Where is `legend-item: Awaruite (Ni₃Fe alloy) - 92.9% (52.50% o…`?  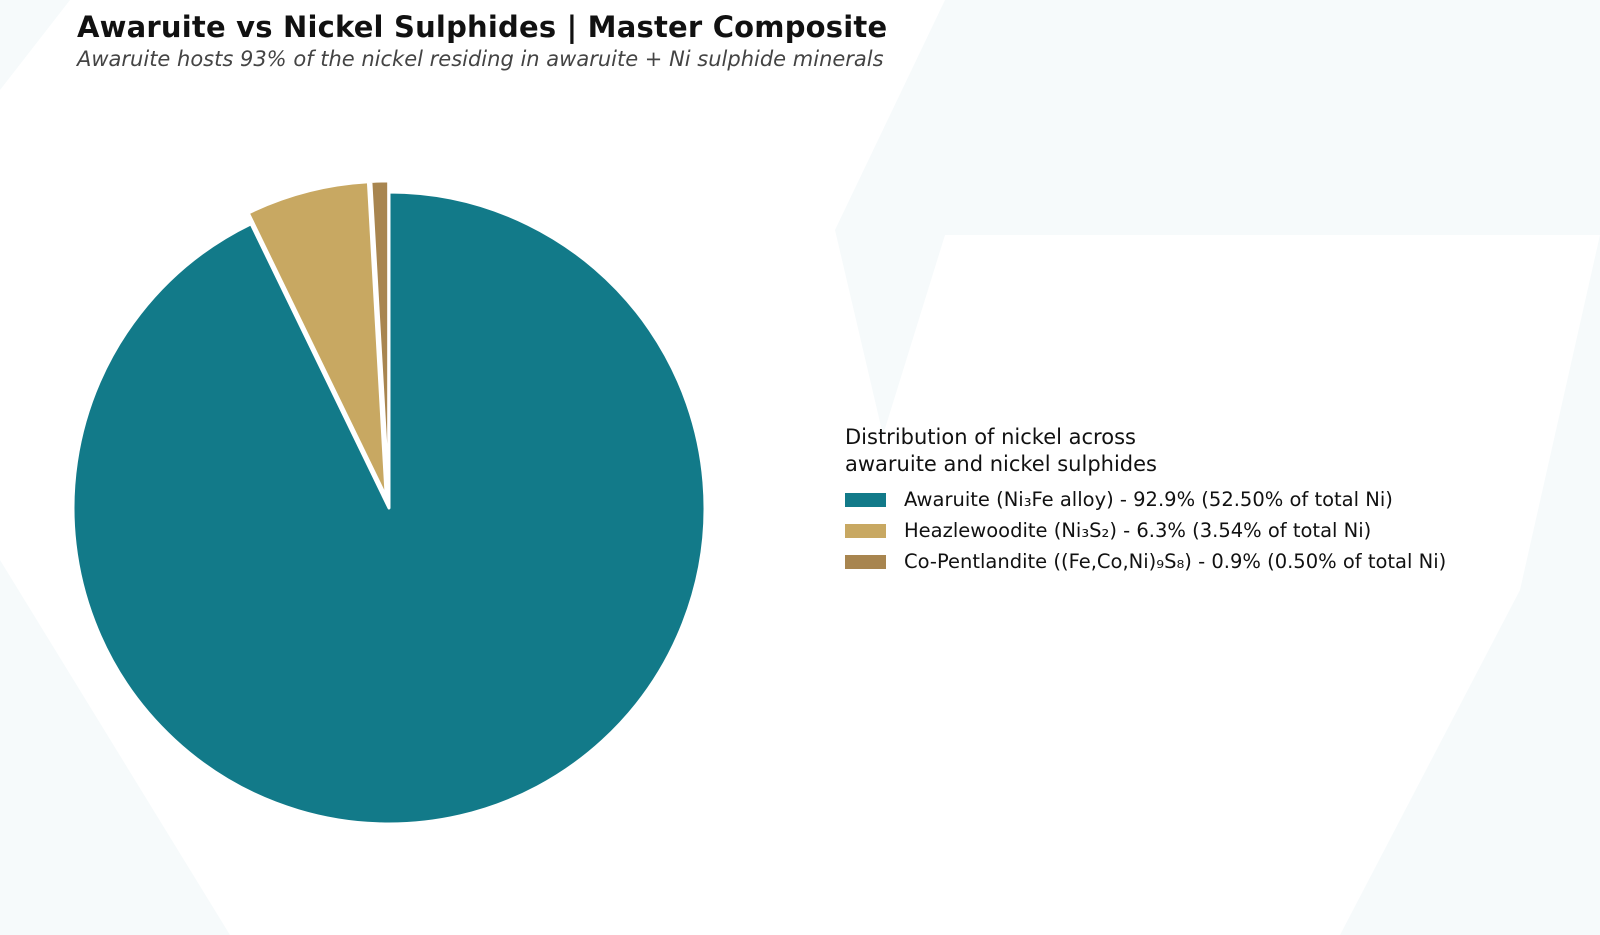 legend-item: Awaruite (Ni₃Fe alloy) - 92.9% (52.50% o… is located at coordinates (1145, 499).